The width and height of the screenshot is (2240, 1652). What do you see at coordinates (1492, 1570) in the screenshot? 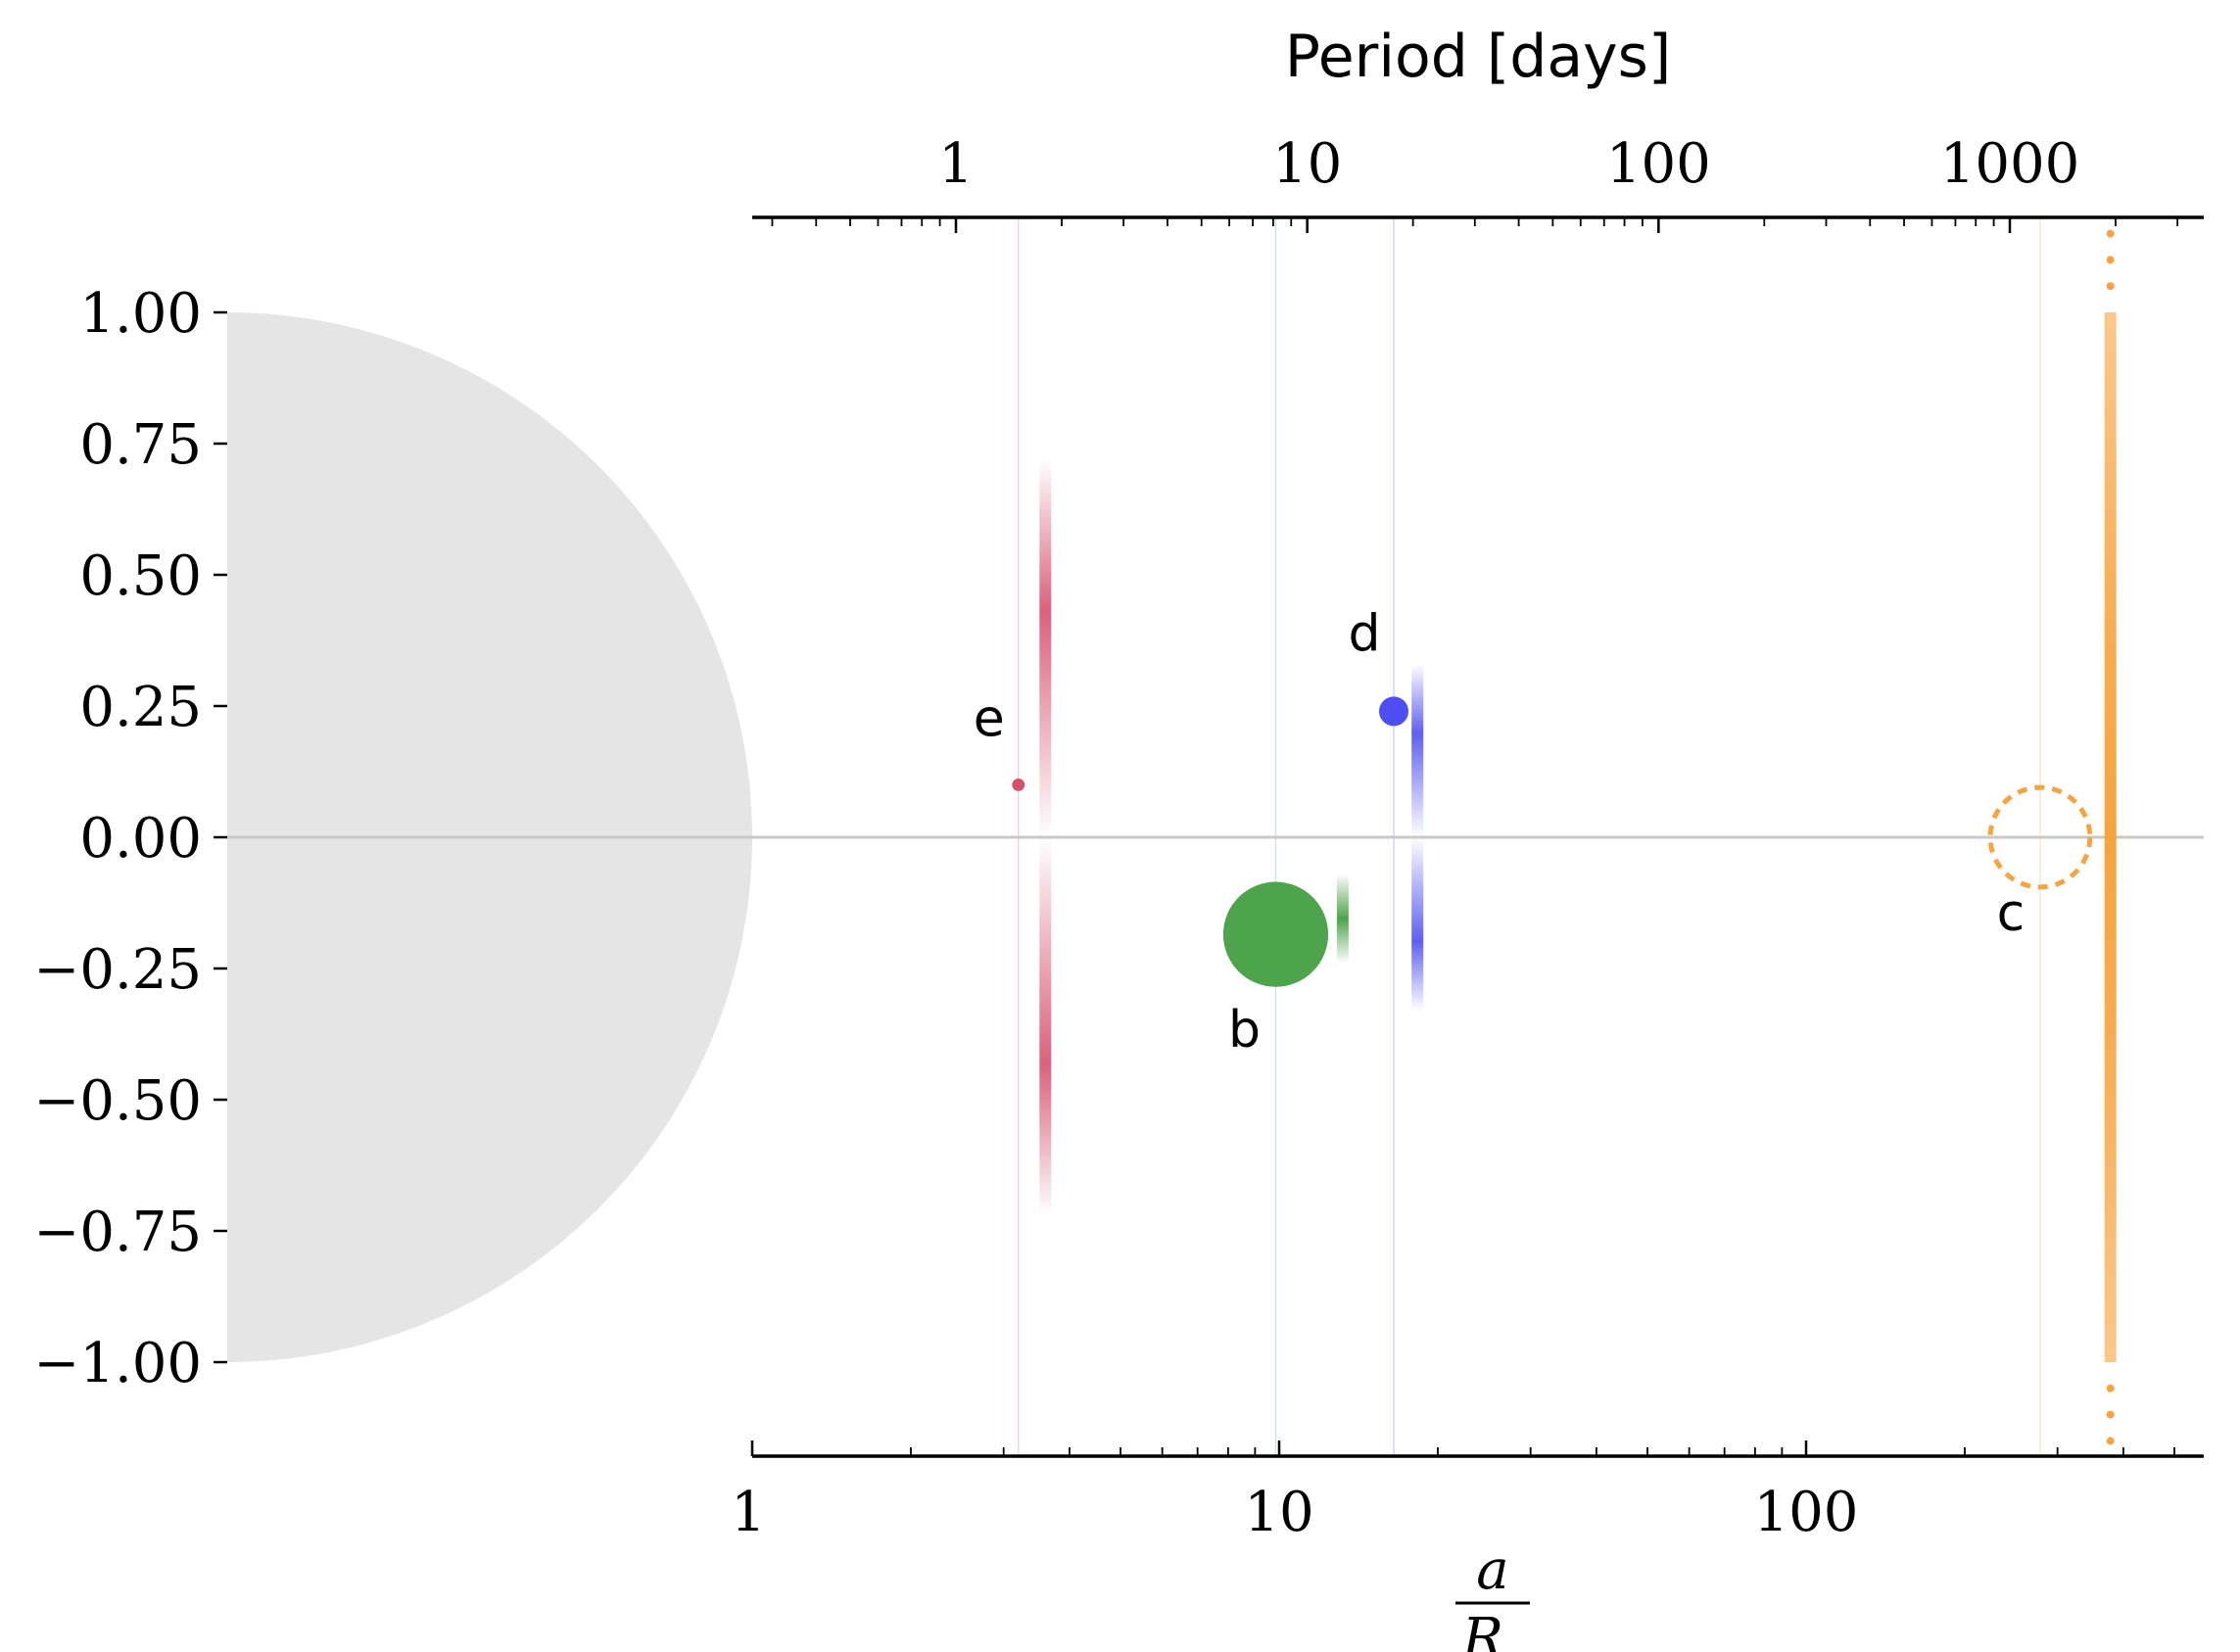
I see `x-axis-label-numerator: a` at bounding box center [1492, 1570].